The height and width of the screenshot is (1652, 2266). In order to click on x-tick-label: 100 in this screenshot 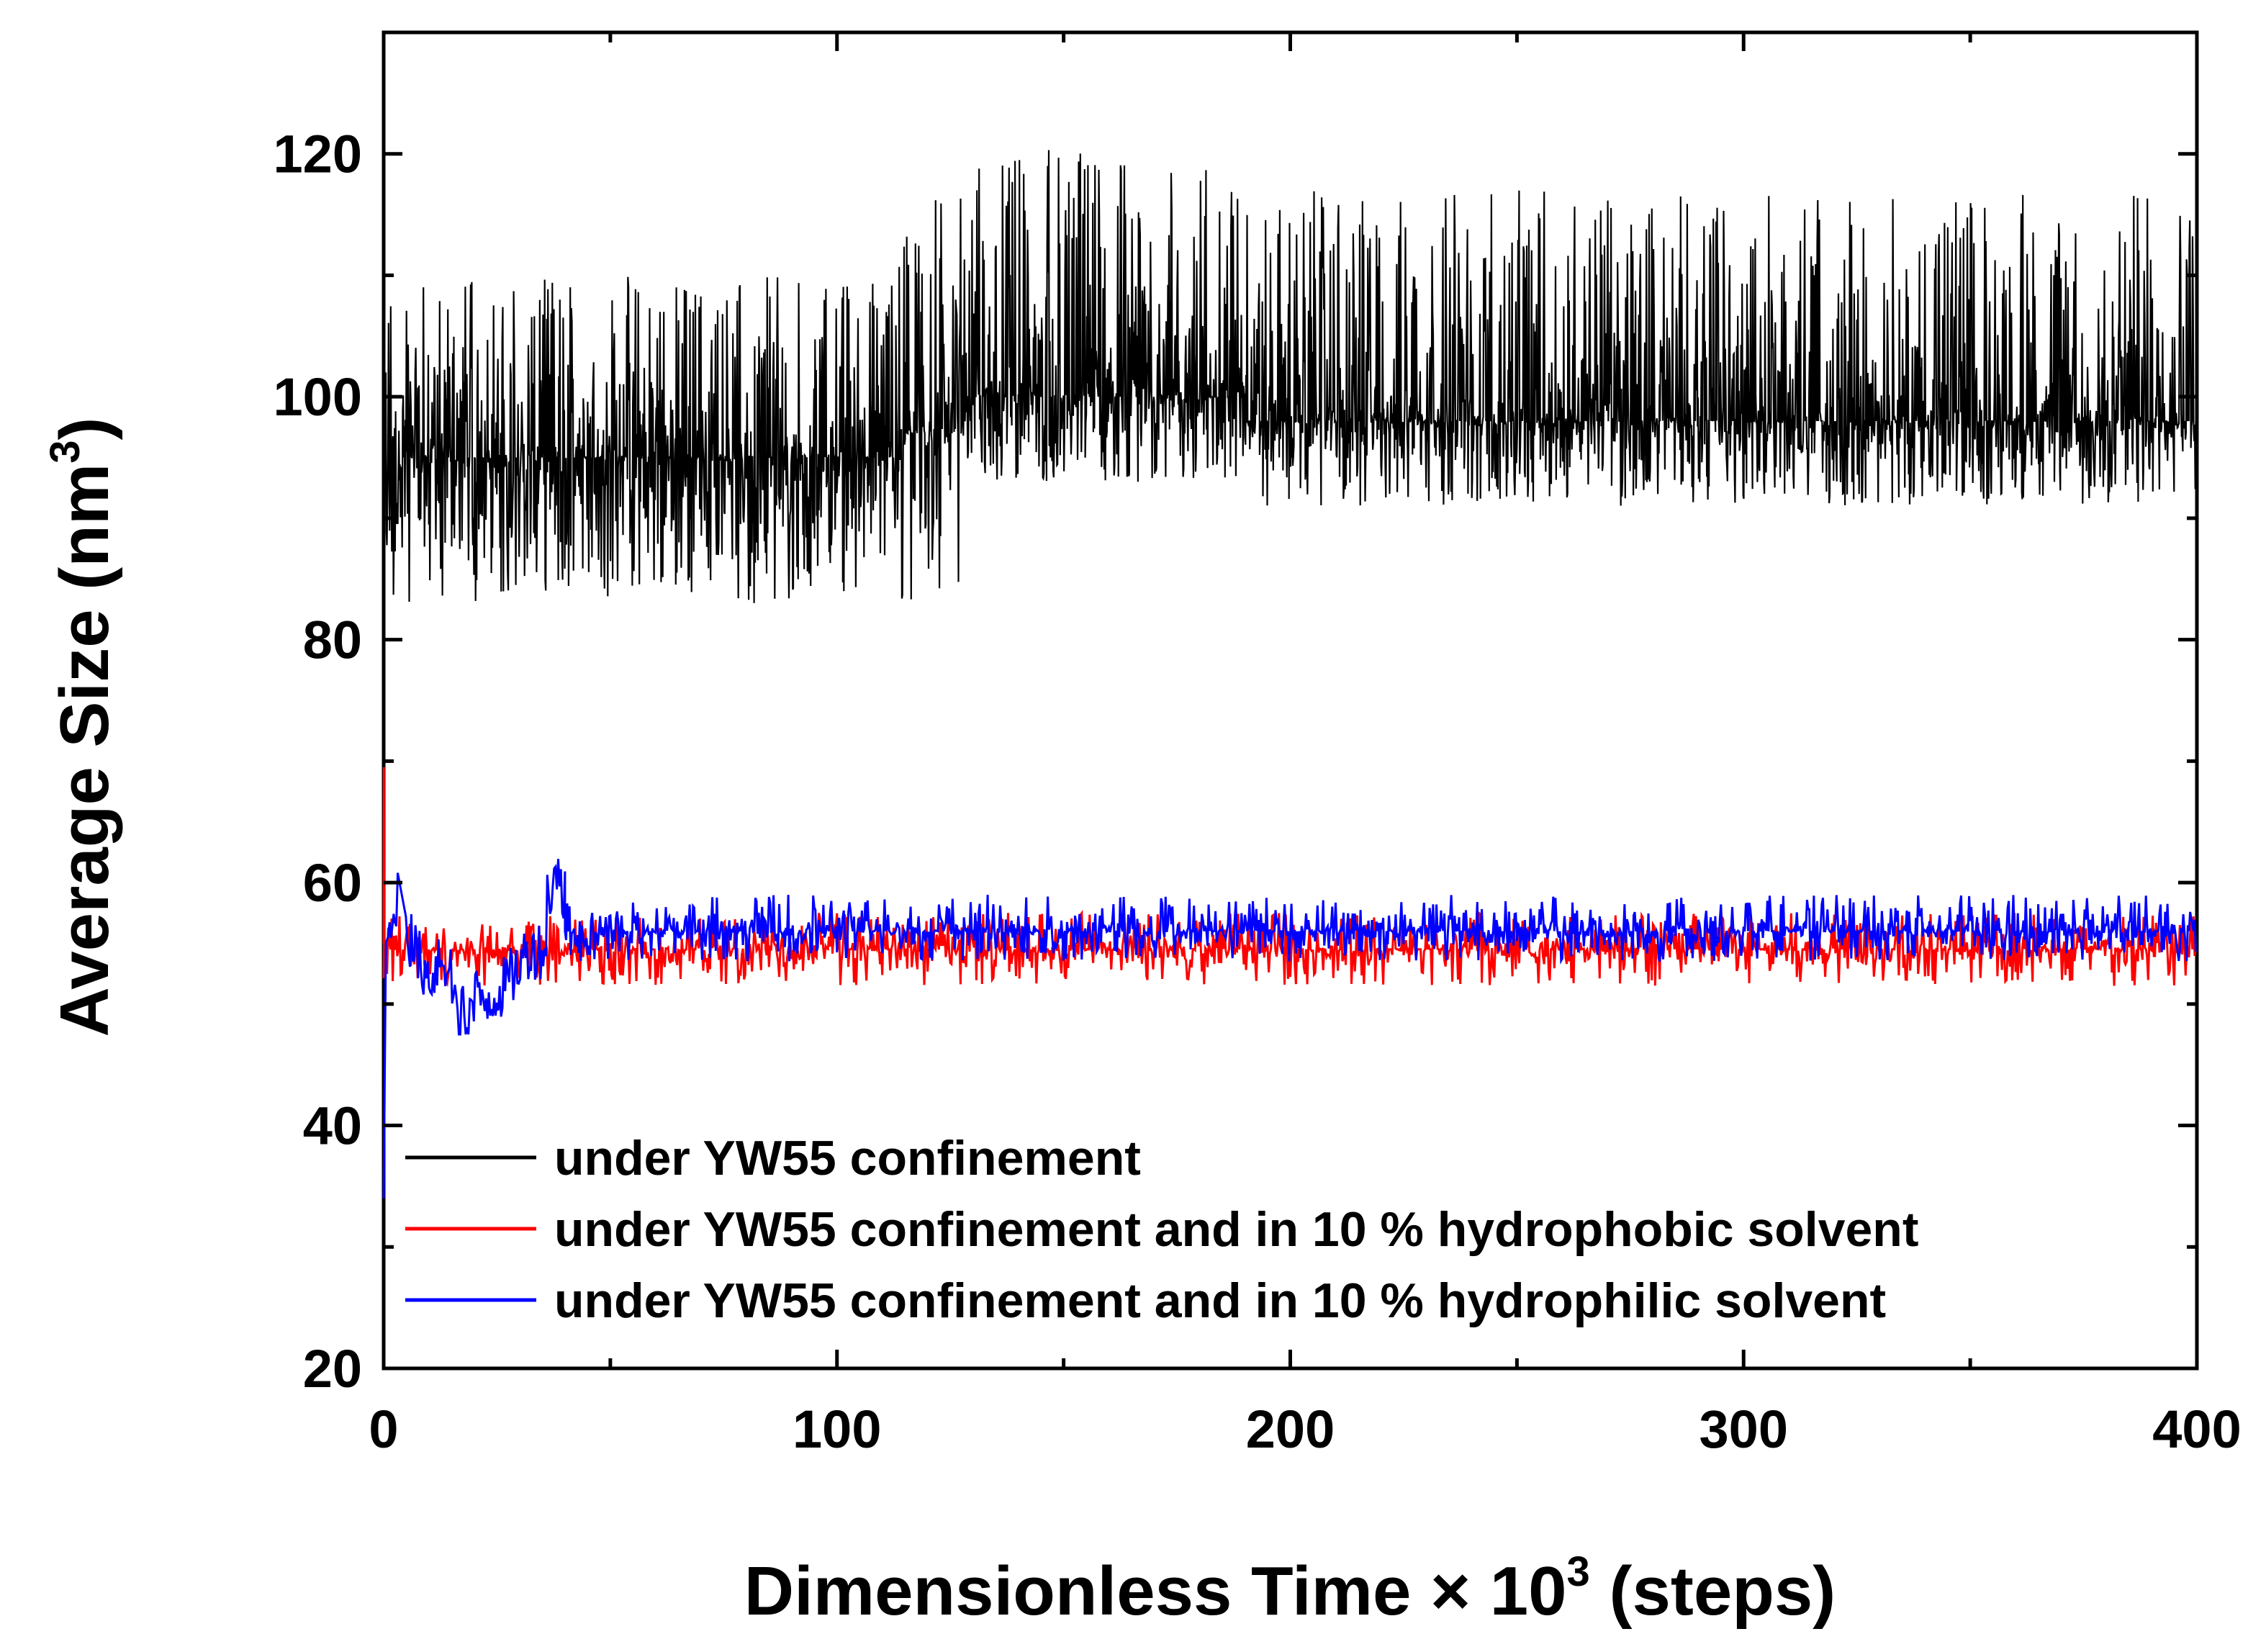, I will do `click(837, 1429)`.